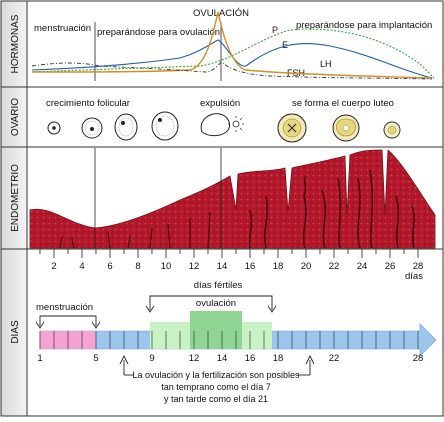 The image size is (444, 422). What do you see at coordinates (250, 358) in the screenshot?
I see `days-label: 16` at bounding box center [250, 358].